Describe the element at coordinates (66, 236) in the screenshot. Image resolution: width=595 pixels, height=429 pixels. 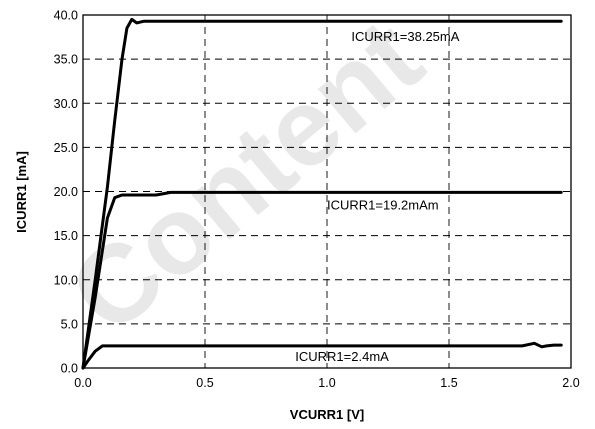
I see `y-tick-label: 15.0` at that location.